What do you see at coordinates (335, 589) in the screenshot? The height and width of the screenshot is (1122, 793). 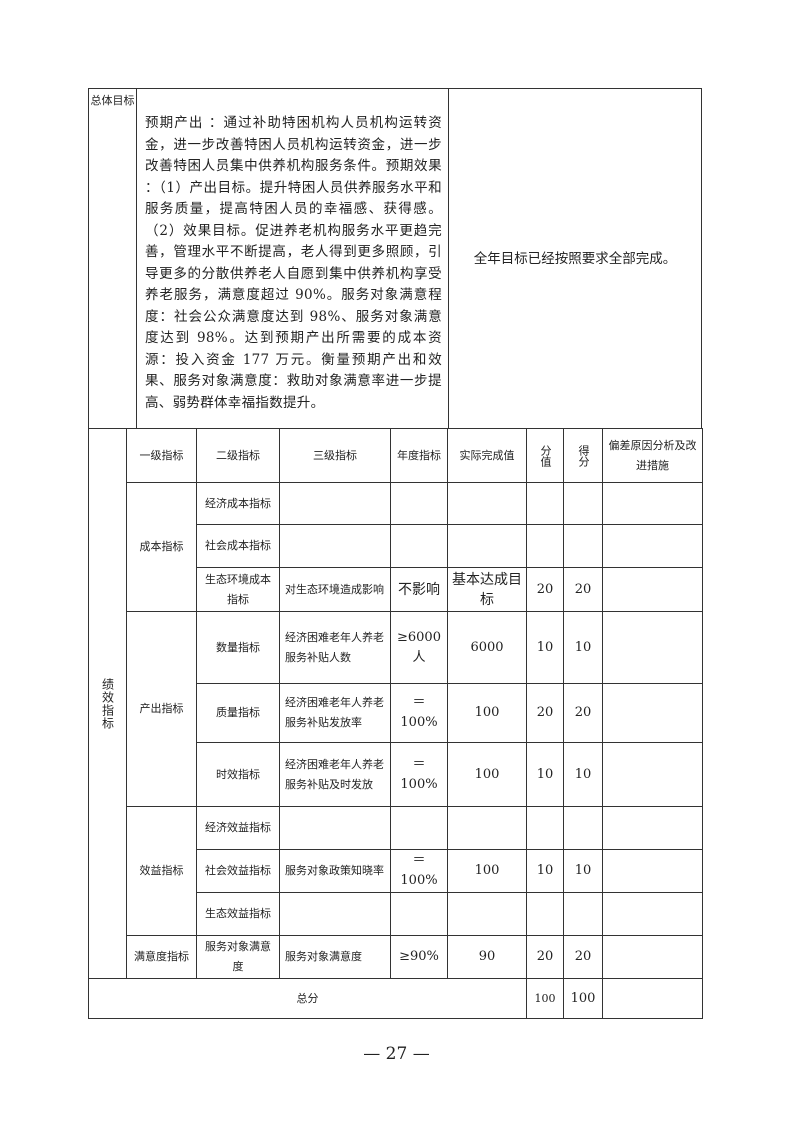 I see `level3-indicator: 对生态环境造成影响` at bounding box center [335, 589].